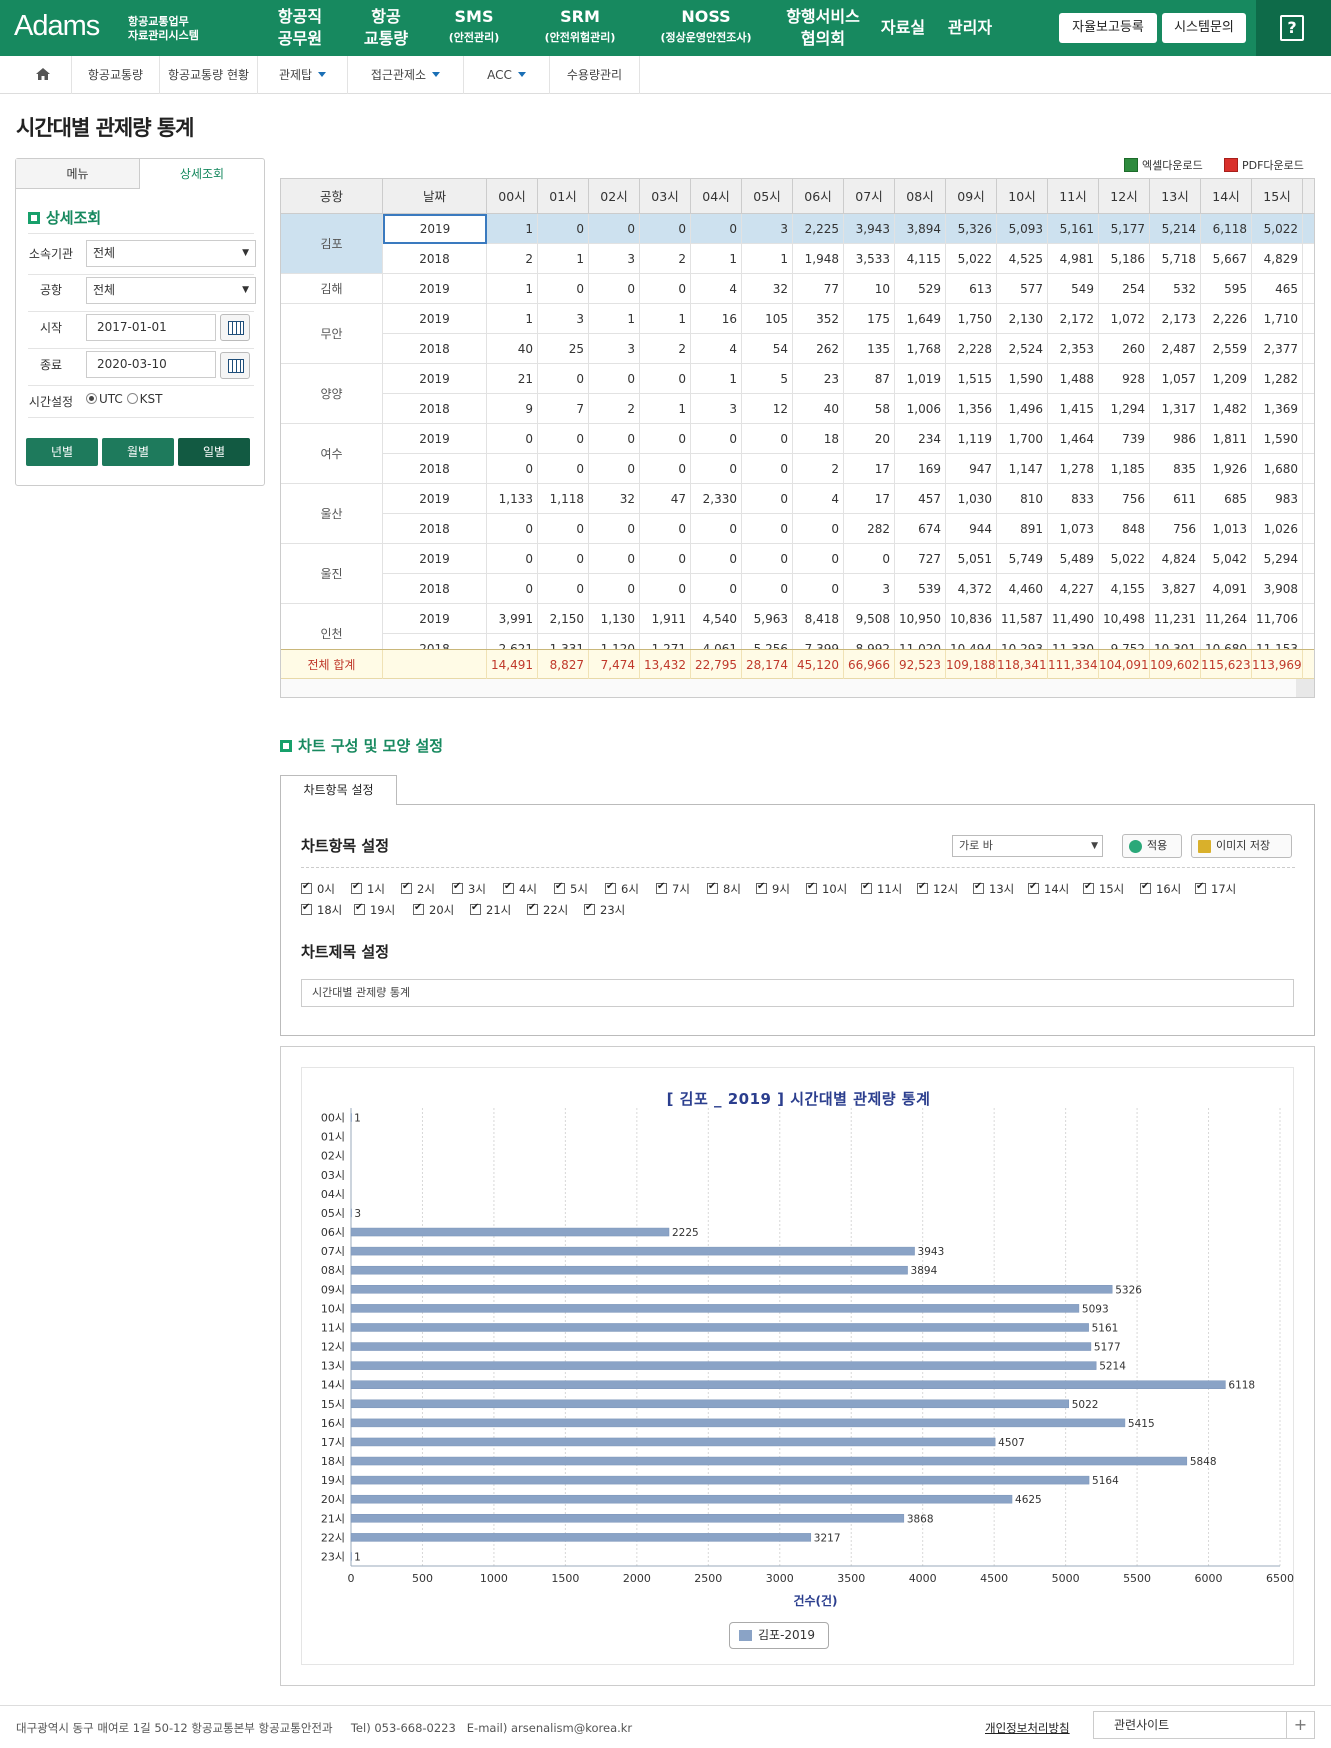 The height and width of the screenshot is (1748, 1331). I want to click on privacy-policy-link: 개인정보처리방침, so click(1027, 1728).